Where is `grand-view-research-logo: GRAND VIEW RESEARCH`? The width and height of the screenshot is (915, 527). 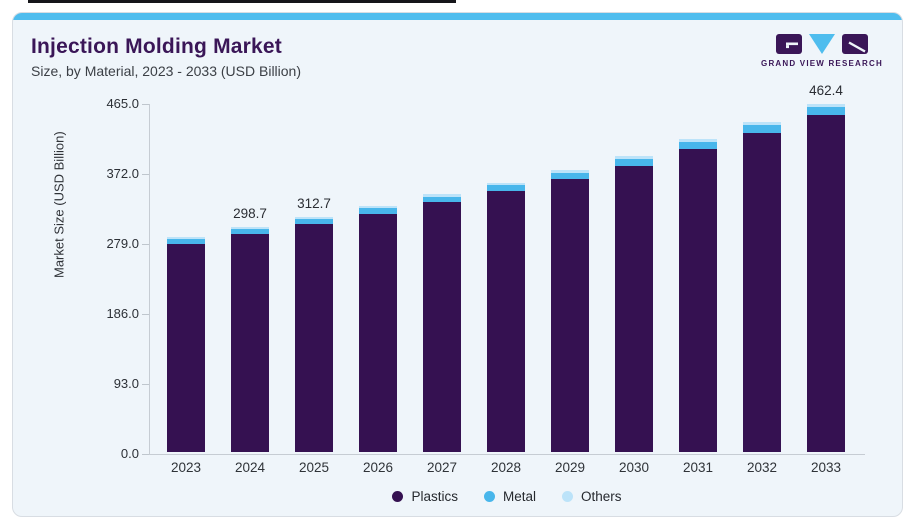 grand-view-research-logo: GRAND VIEW RESEARCH is located at coordinates (822, 50).